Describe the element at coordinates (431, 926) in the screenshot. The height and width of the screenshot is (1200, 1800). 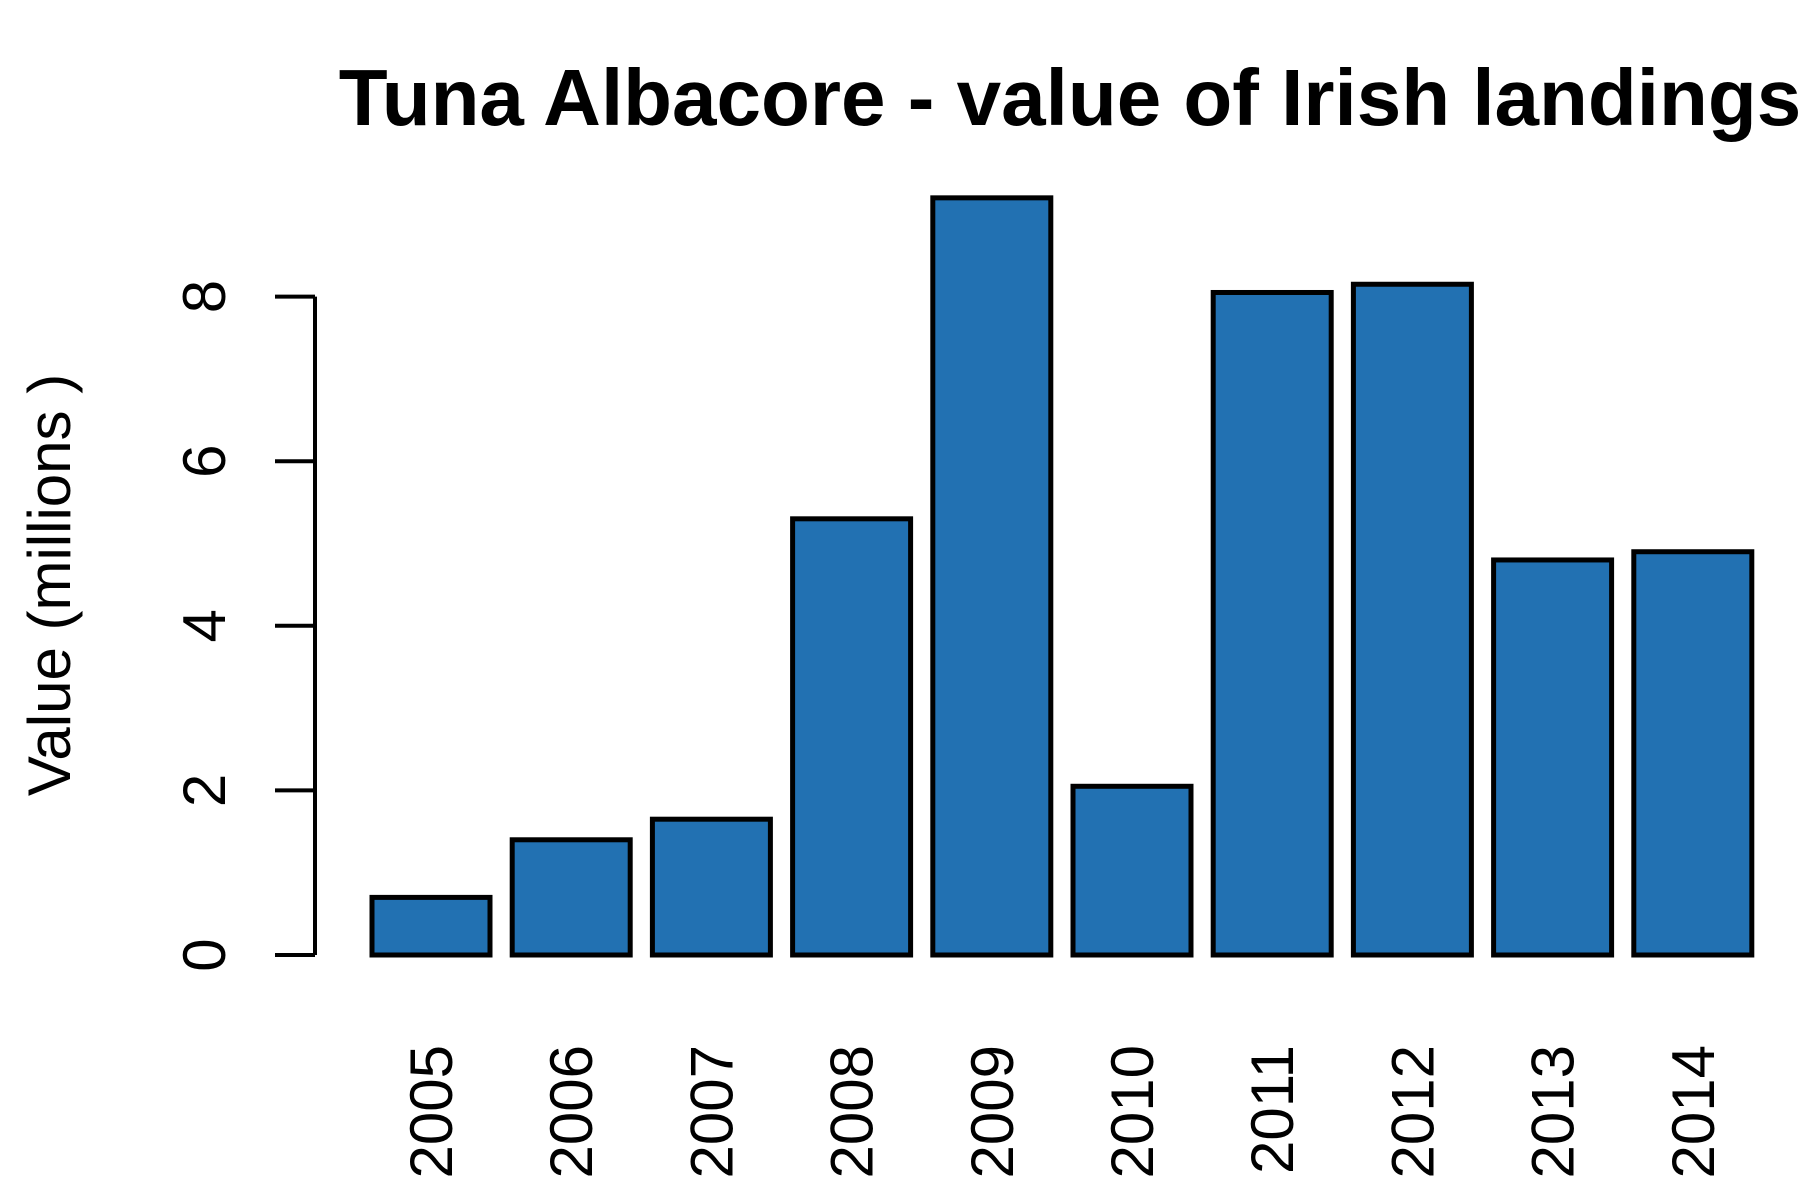
I see `bar-2005` at that location.